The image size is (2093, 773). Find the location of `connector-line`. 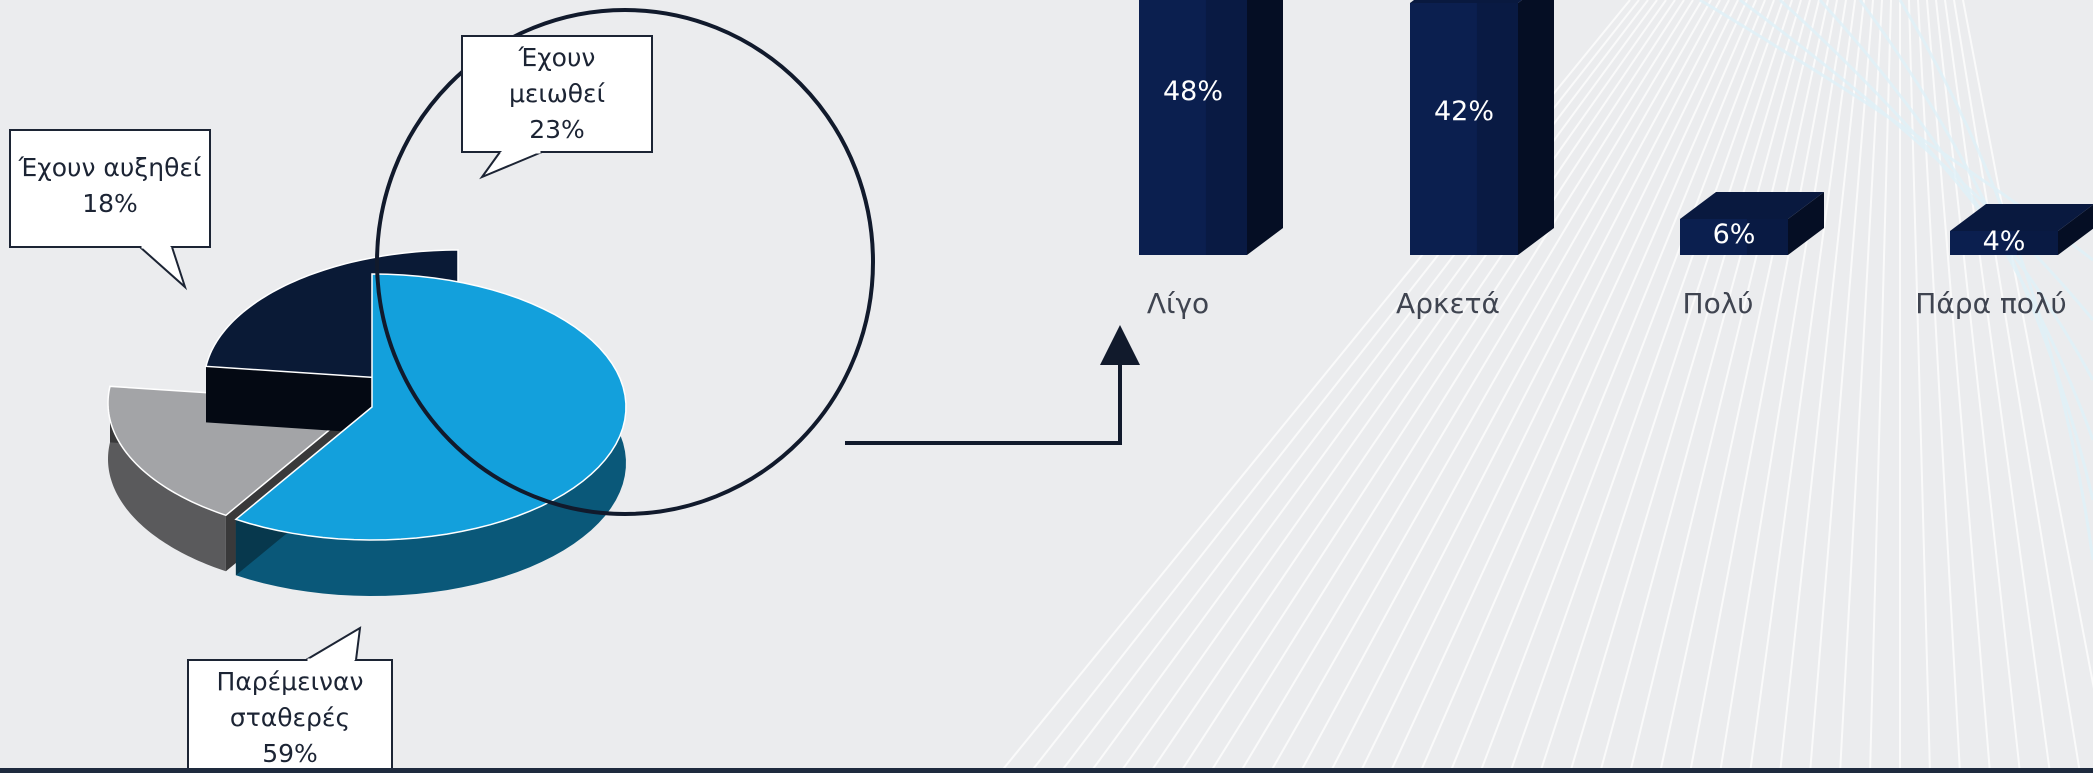

connector-line is located at coordinates (992, 385).